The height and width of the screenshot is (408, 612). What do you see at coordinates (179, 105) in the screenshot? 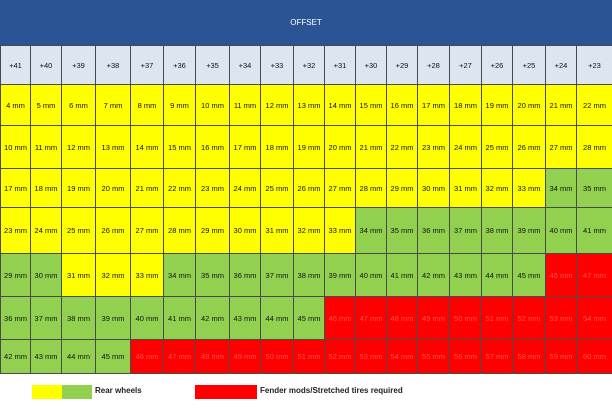
I see `value-cell: 9 mm` at bounding box center [179, 105].